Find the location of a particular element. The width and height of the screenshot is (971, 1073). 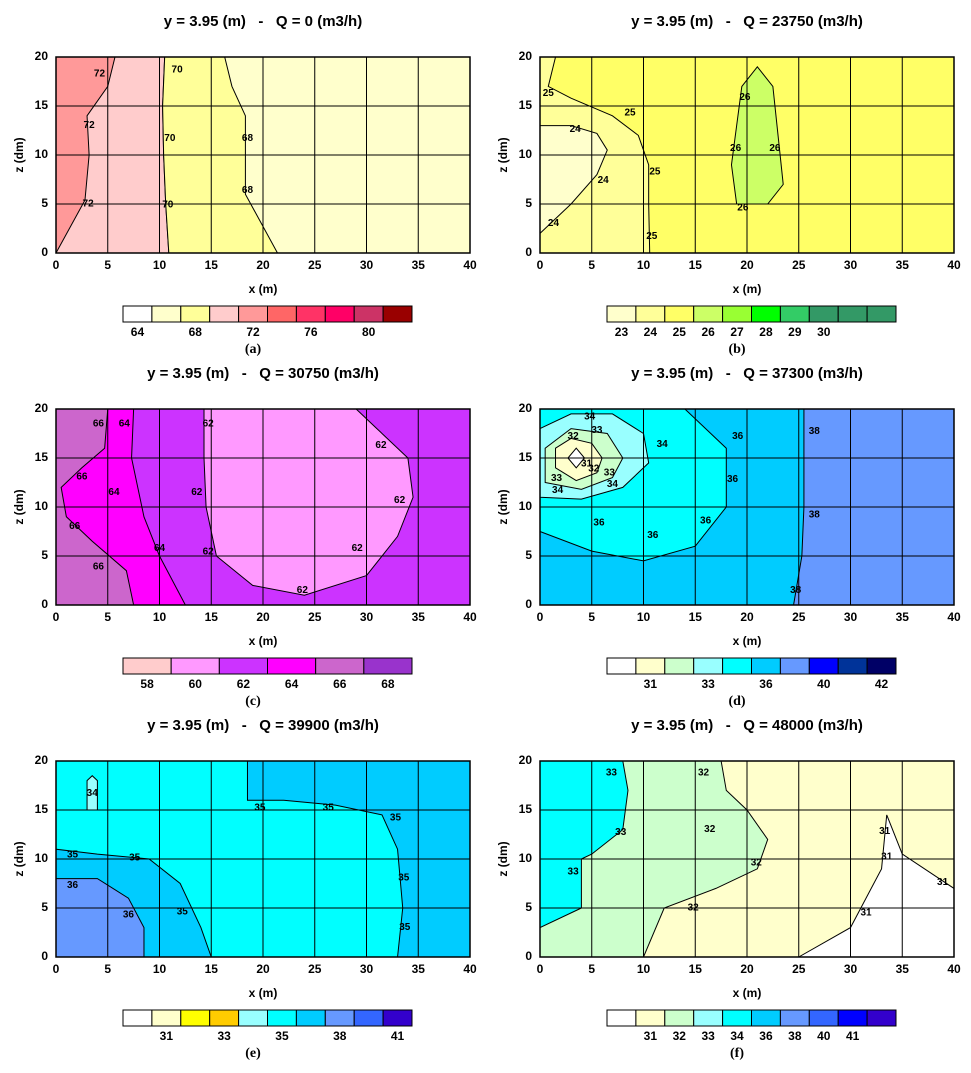

colorbar-label: 33 is located at coordinates (224, 1036).